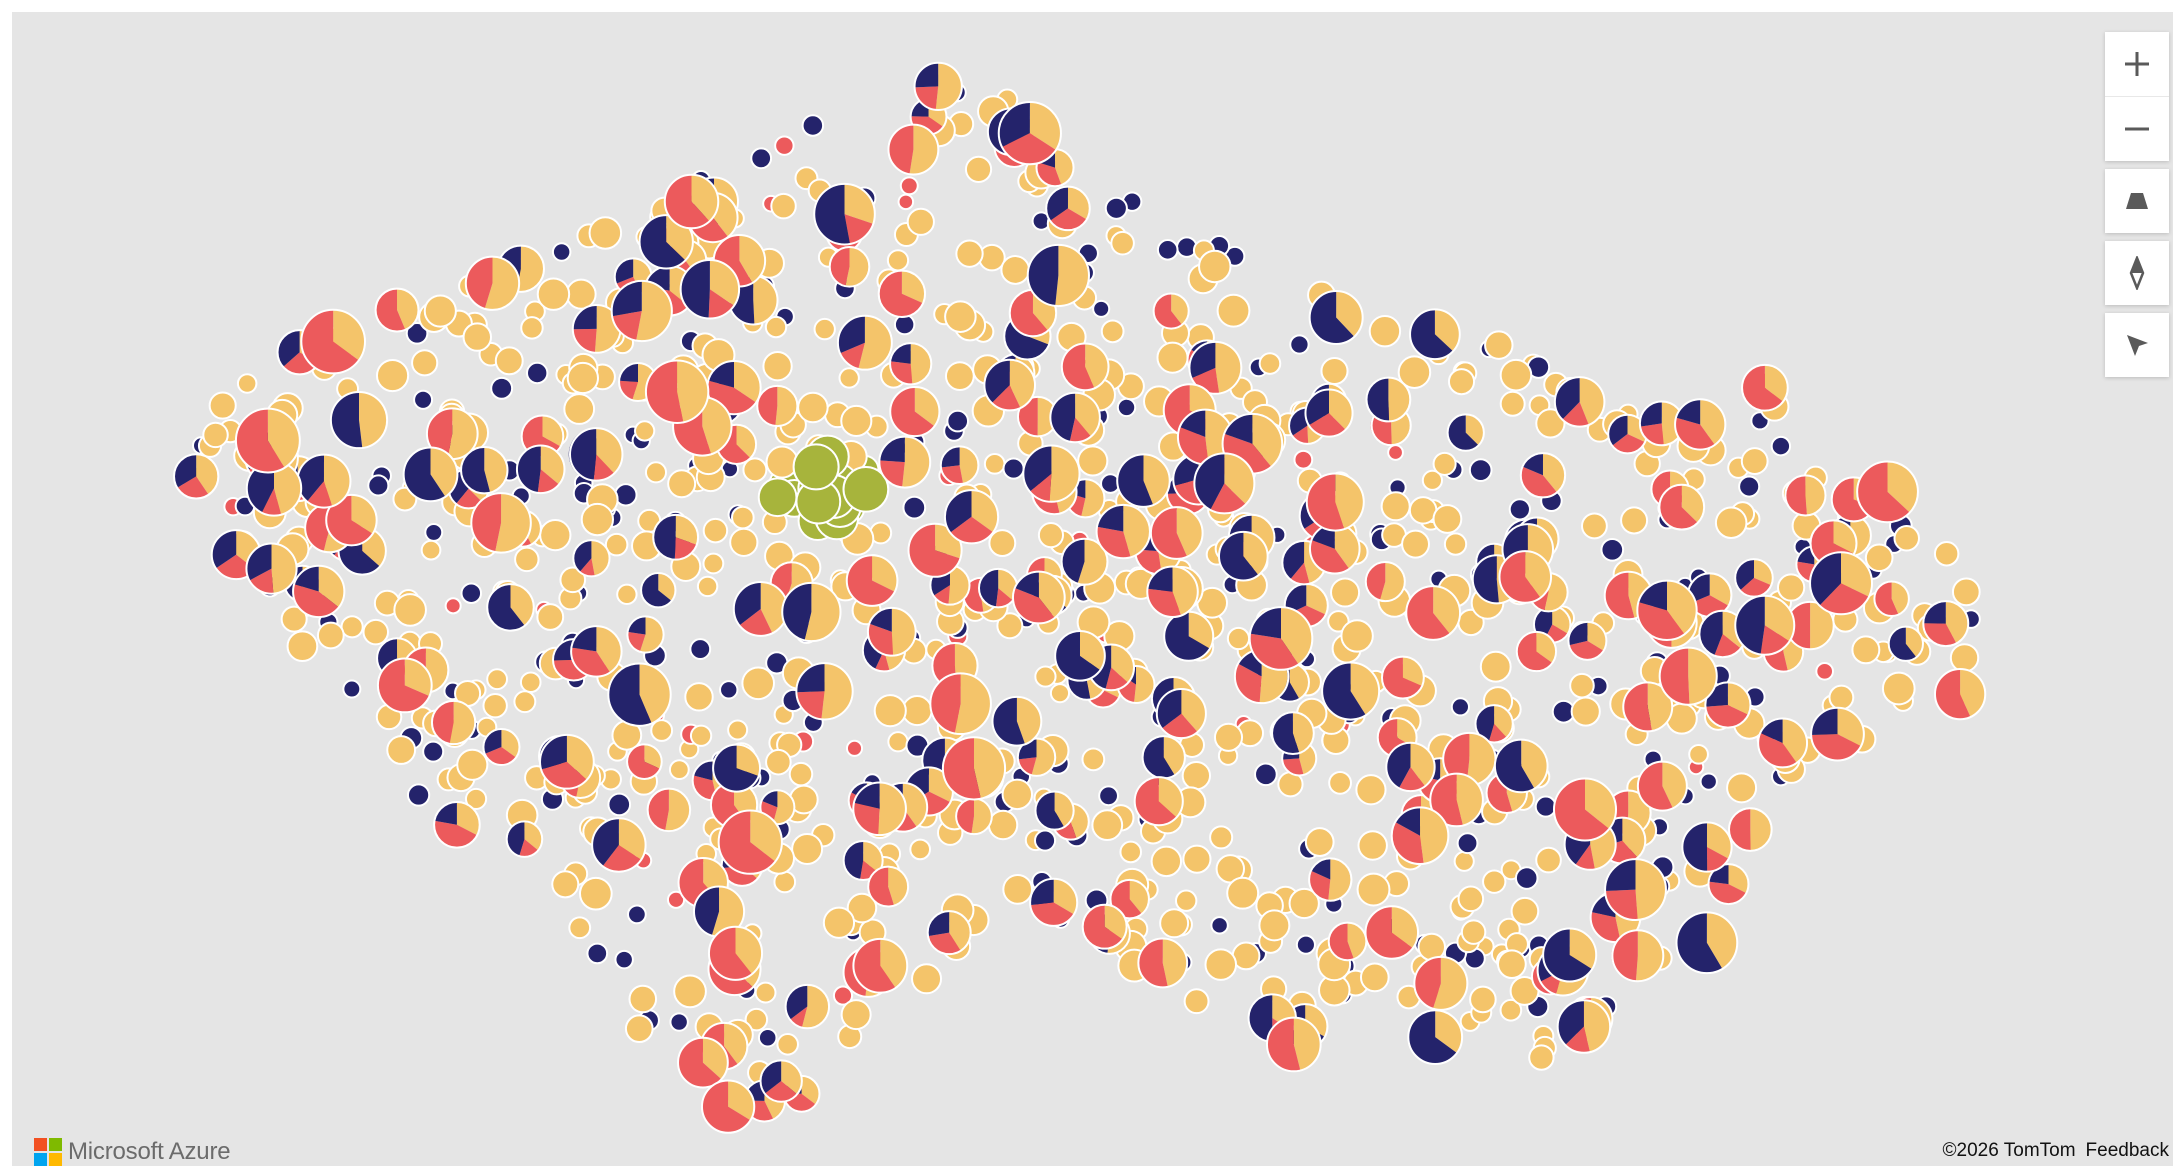 The image size is (2173, 1166). Describe the element at coordinates (2137, 273) in the screenshot. I see `compass-button` at that location.